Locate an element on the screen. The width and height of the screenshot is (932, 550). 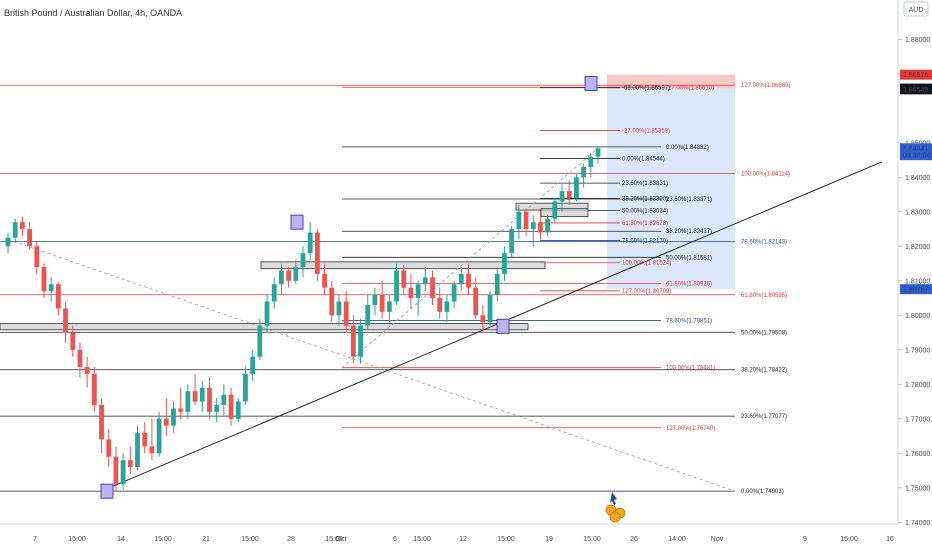
long-position-target-zone is located at coordinates (671, 182).